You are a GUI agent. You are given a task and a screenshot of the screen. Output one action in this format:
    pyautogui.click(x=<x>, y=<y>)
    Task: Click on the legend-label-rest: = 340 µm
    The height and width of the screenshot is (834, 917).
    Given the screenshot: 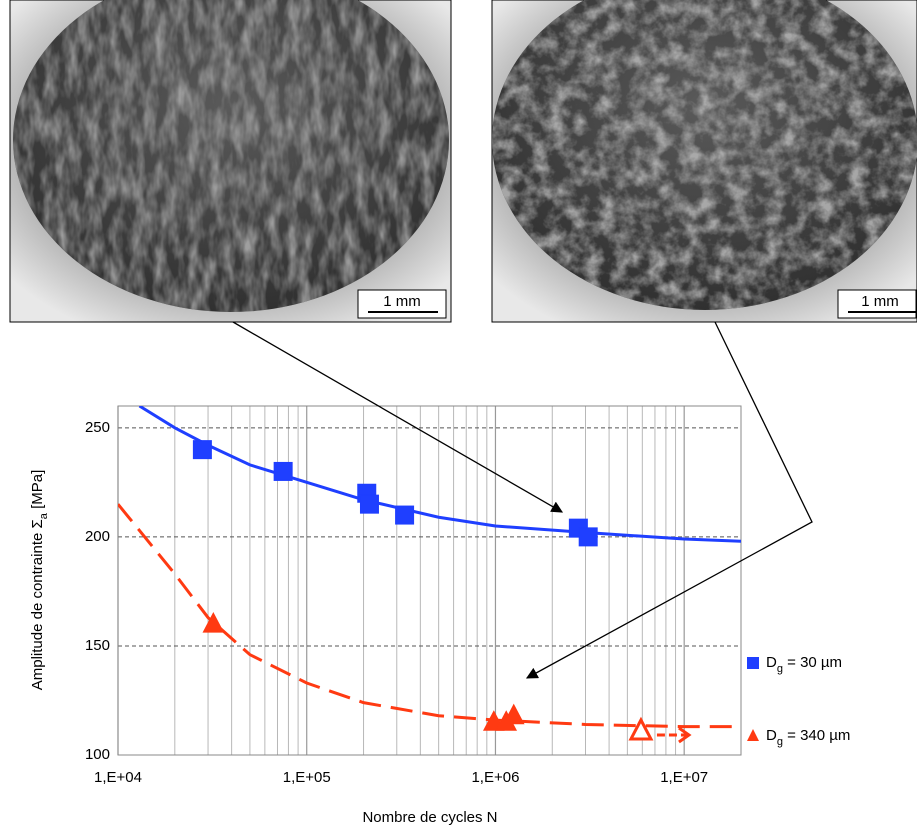 What is the action you would take?
    pyautogui.click(x=816, y=735)
    